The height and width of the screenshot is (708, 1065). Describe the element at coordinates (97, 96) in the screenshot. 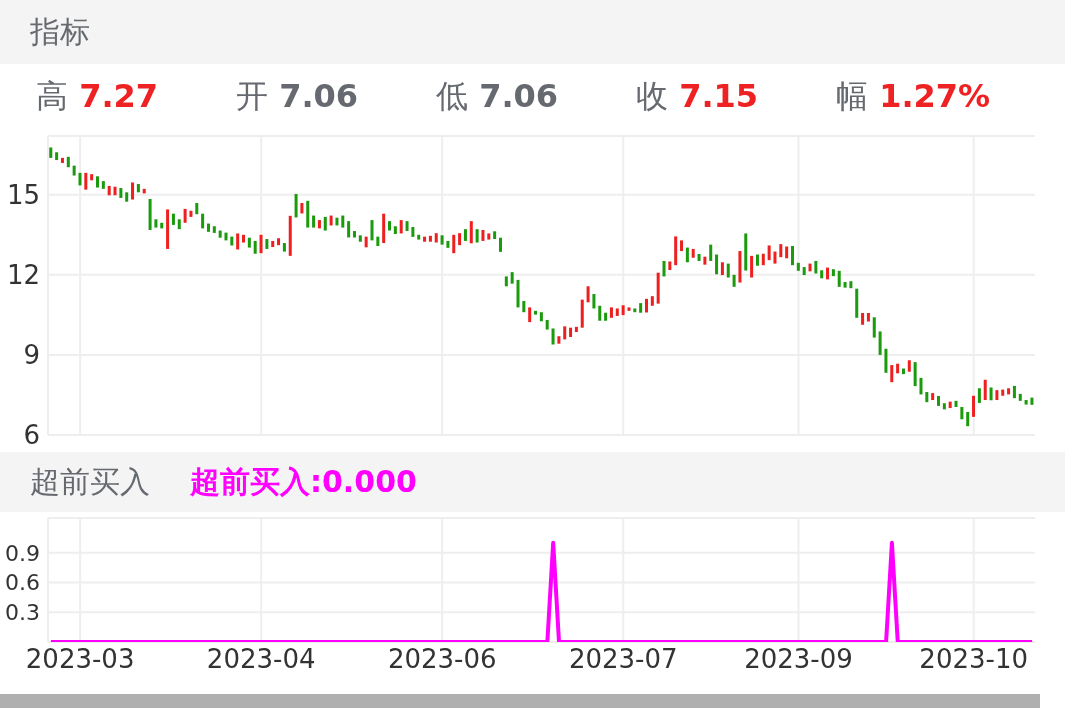

I see `text: 高 7.27` at that location.